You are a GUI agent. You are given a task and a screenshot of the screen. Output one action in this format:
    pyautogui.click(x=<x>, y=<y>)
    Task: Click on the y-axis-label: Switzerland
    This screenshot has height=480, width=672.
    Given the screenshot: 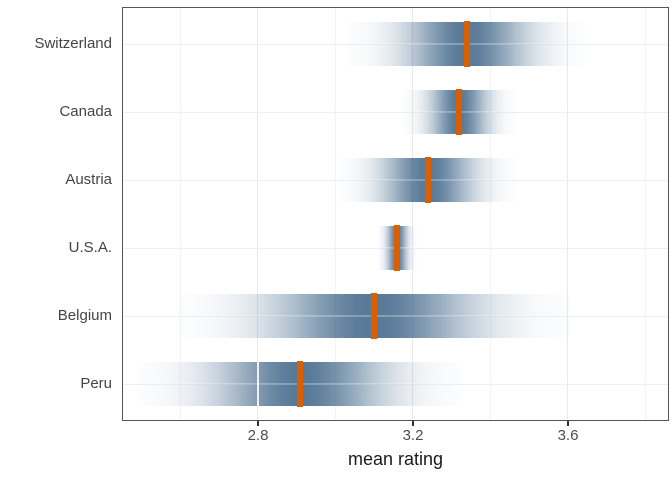 What is the action you would take?
    pyautogui.click(x=73, y=43)
    